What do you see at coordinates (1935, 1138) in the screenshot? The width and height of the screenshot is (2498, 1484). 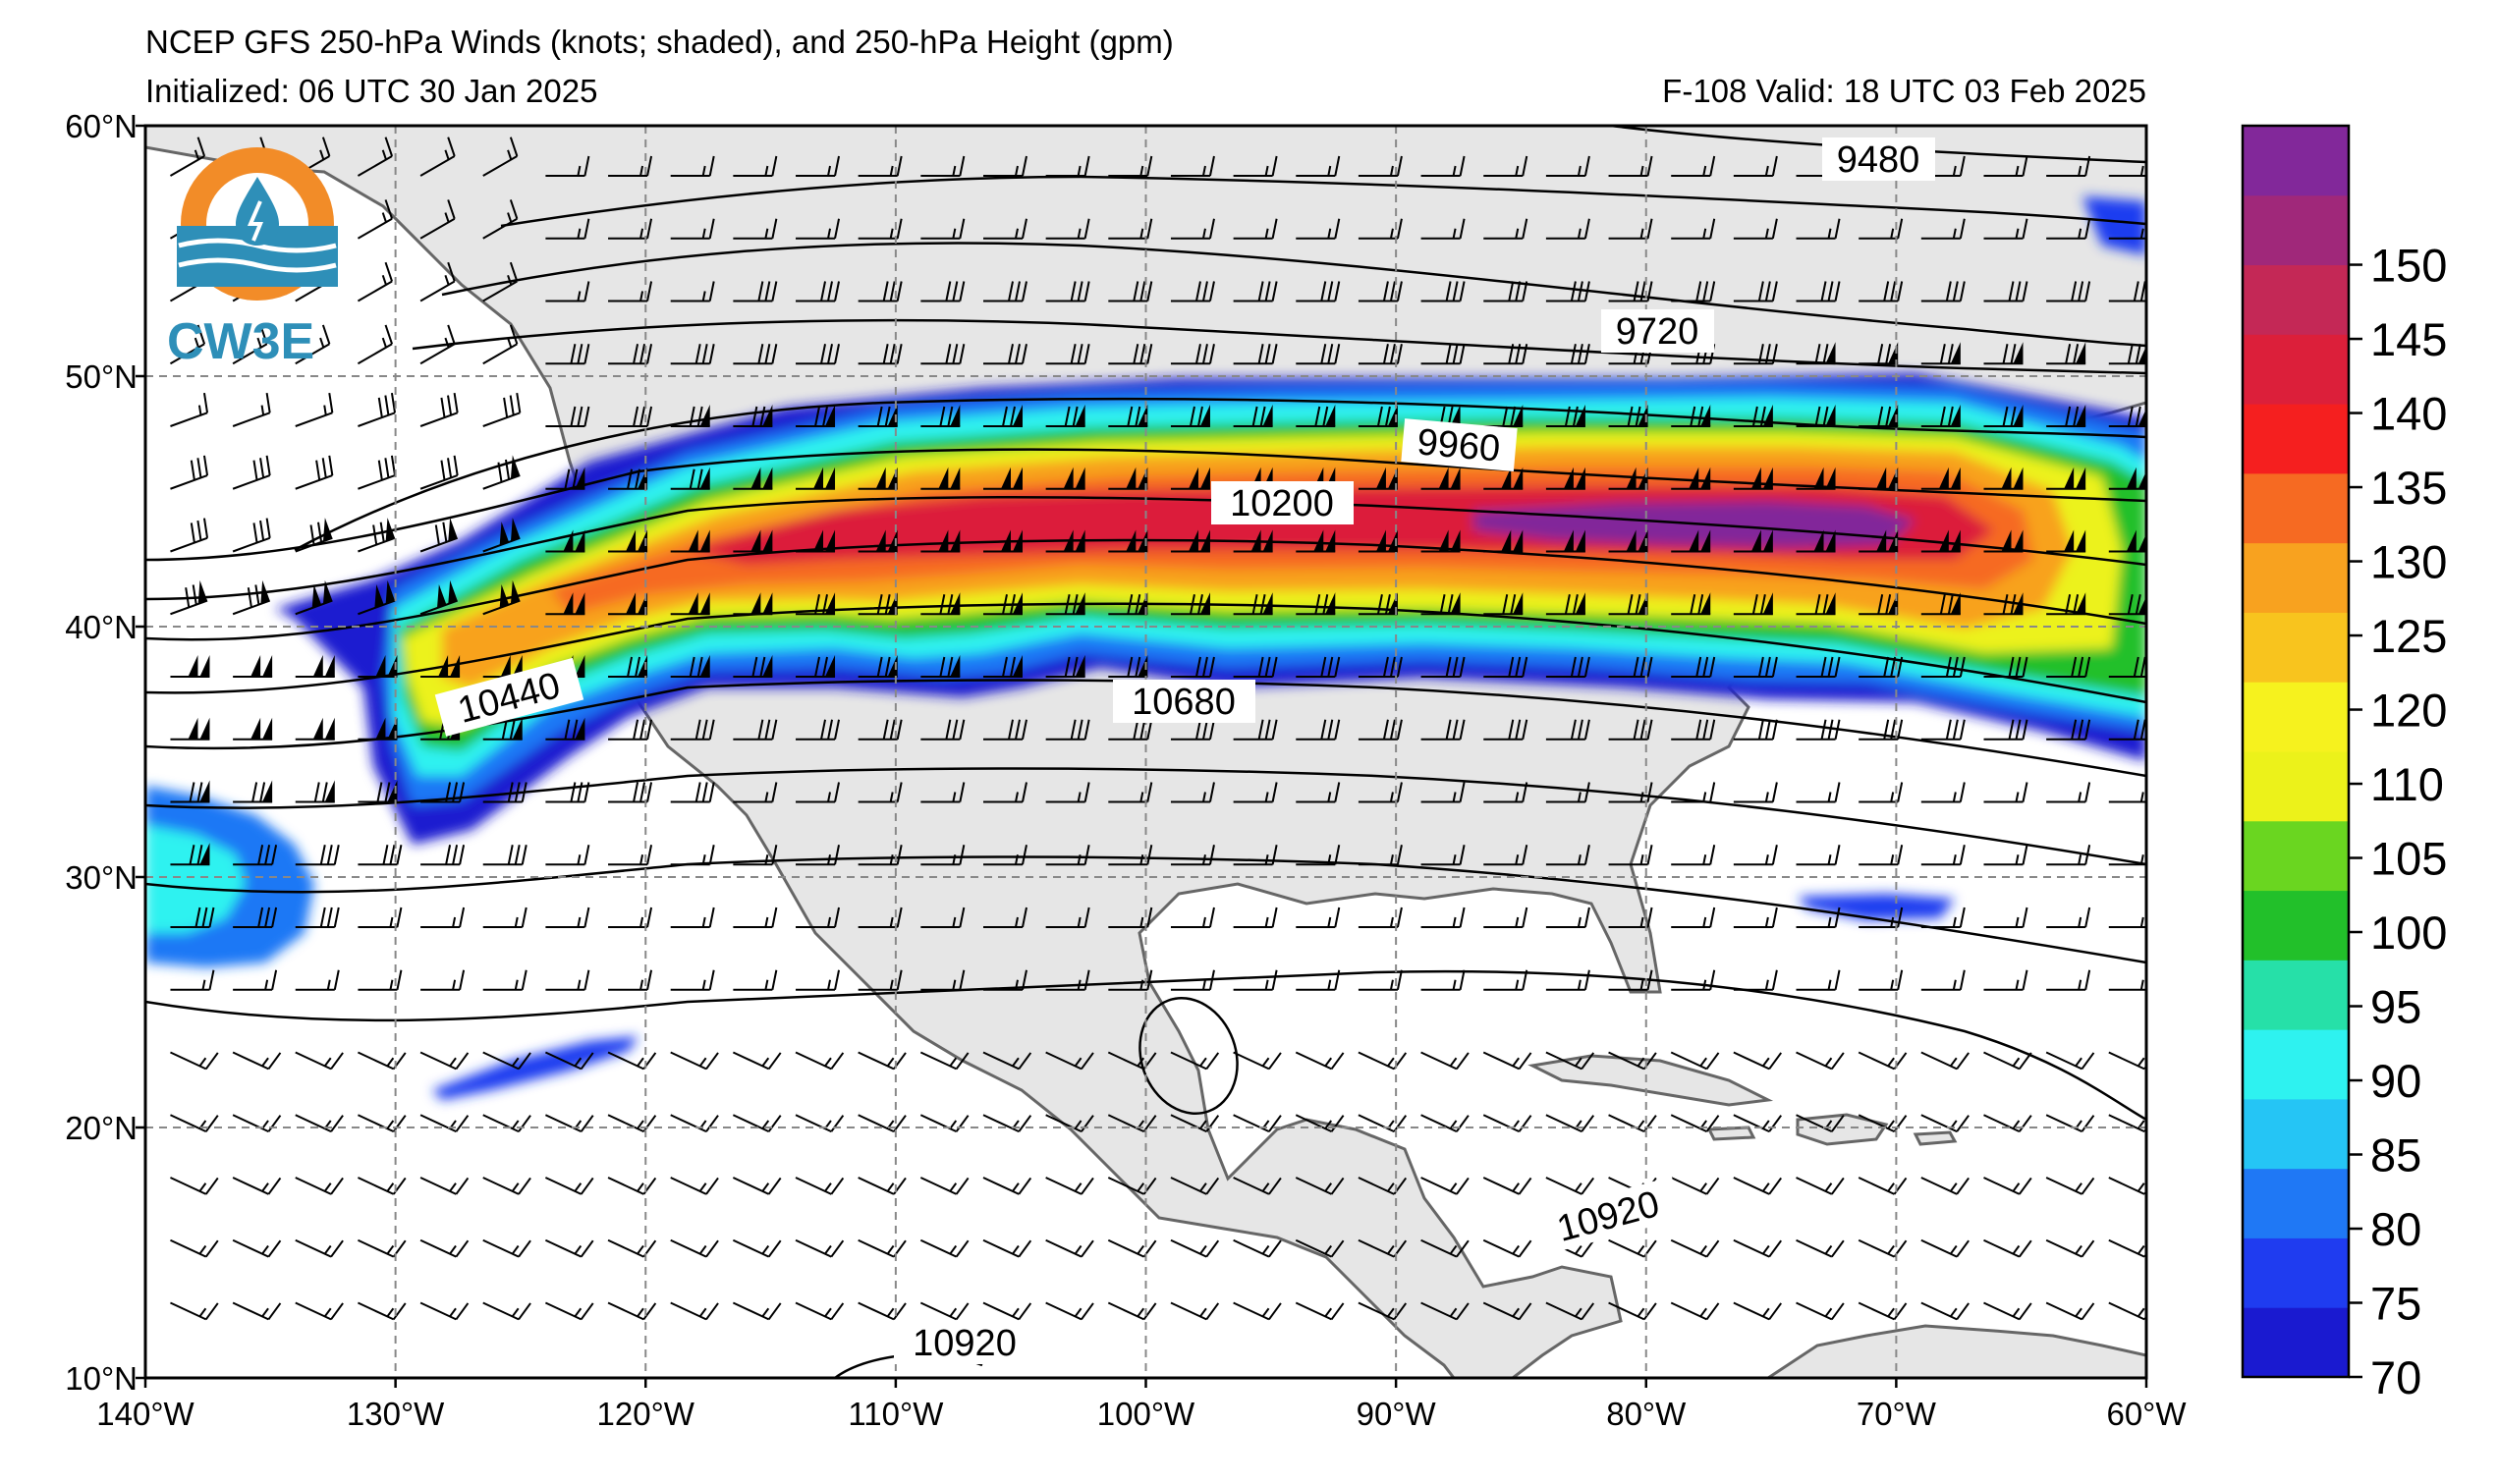 I see `puerto-rico-island` at bounding box center [1935, 1138].